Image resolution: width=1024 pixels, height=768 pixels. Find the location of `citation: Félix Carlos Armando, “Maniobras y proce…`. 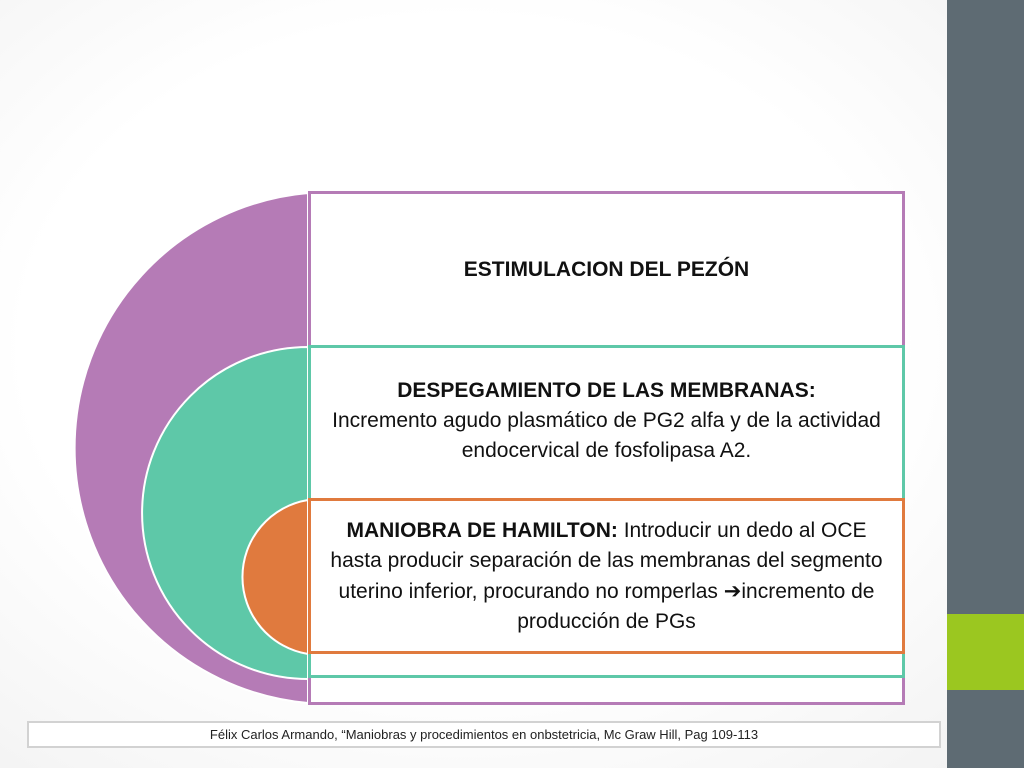

citation: Félix Carlos Armando, “Maniobras y proce… is located at coordinates (484, 734).